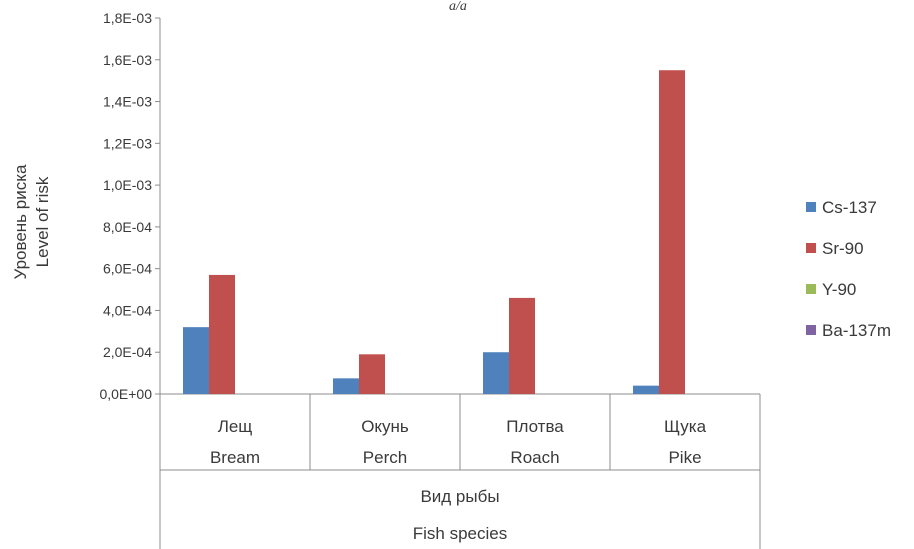  Describe the element at coordinates (685, 426) in the screenshot. I see `x-category-label-ru: Щука` at that location.